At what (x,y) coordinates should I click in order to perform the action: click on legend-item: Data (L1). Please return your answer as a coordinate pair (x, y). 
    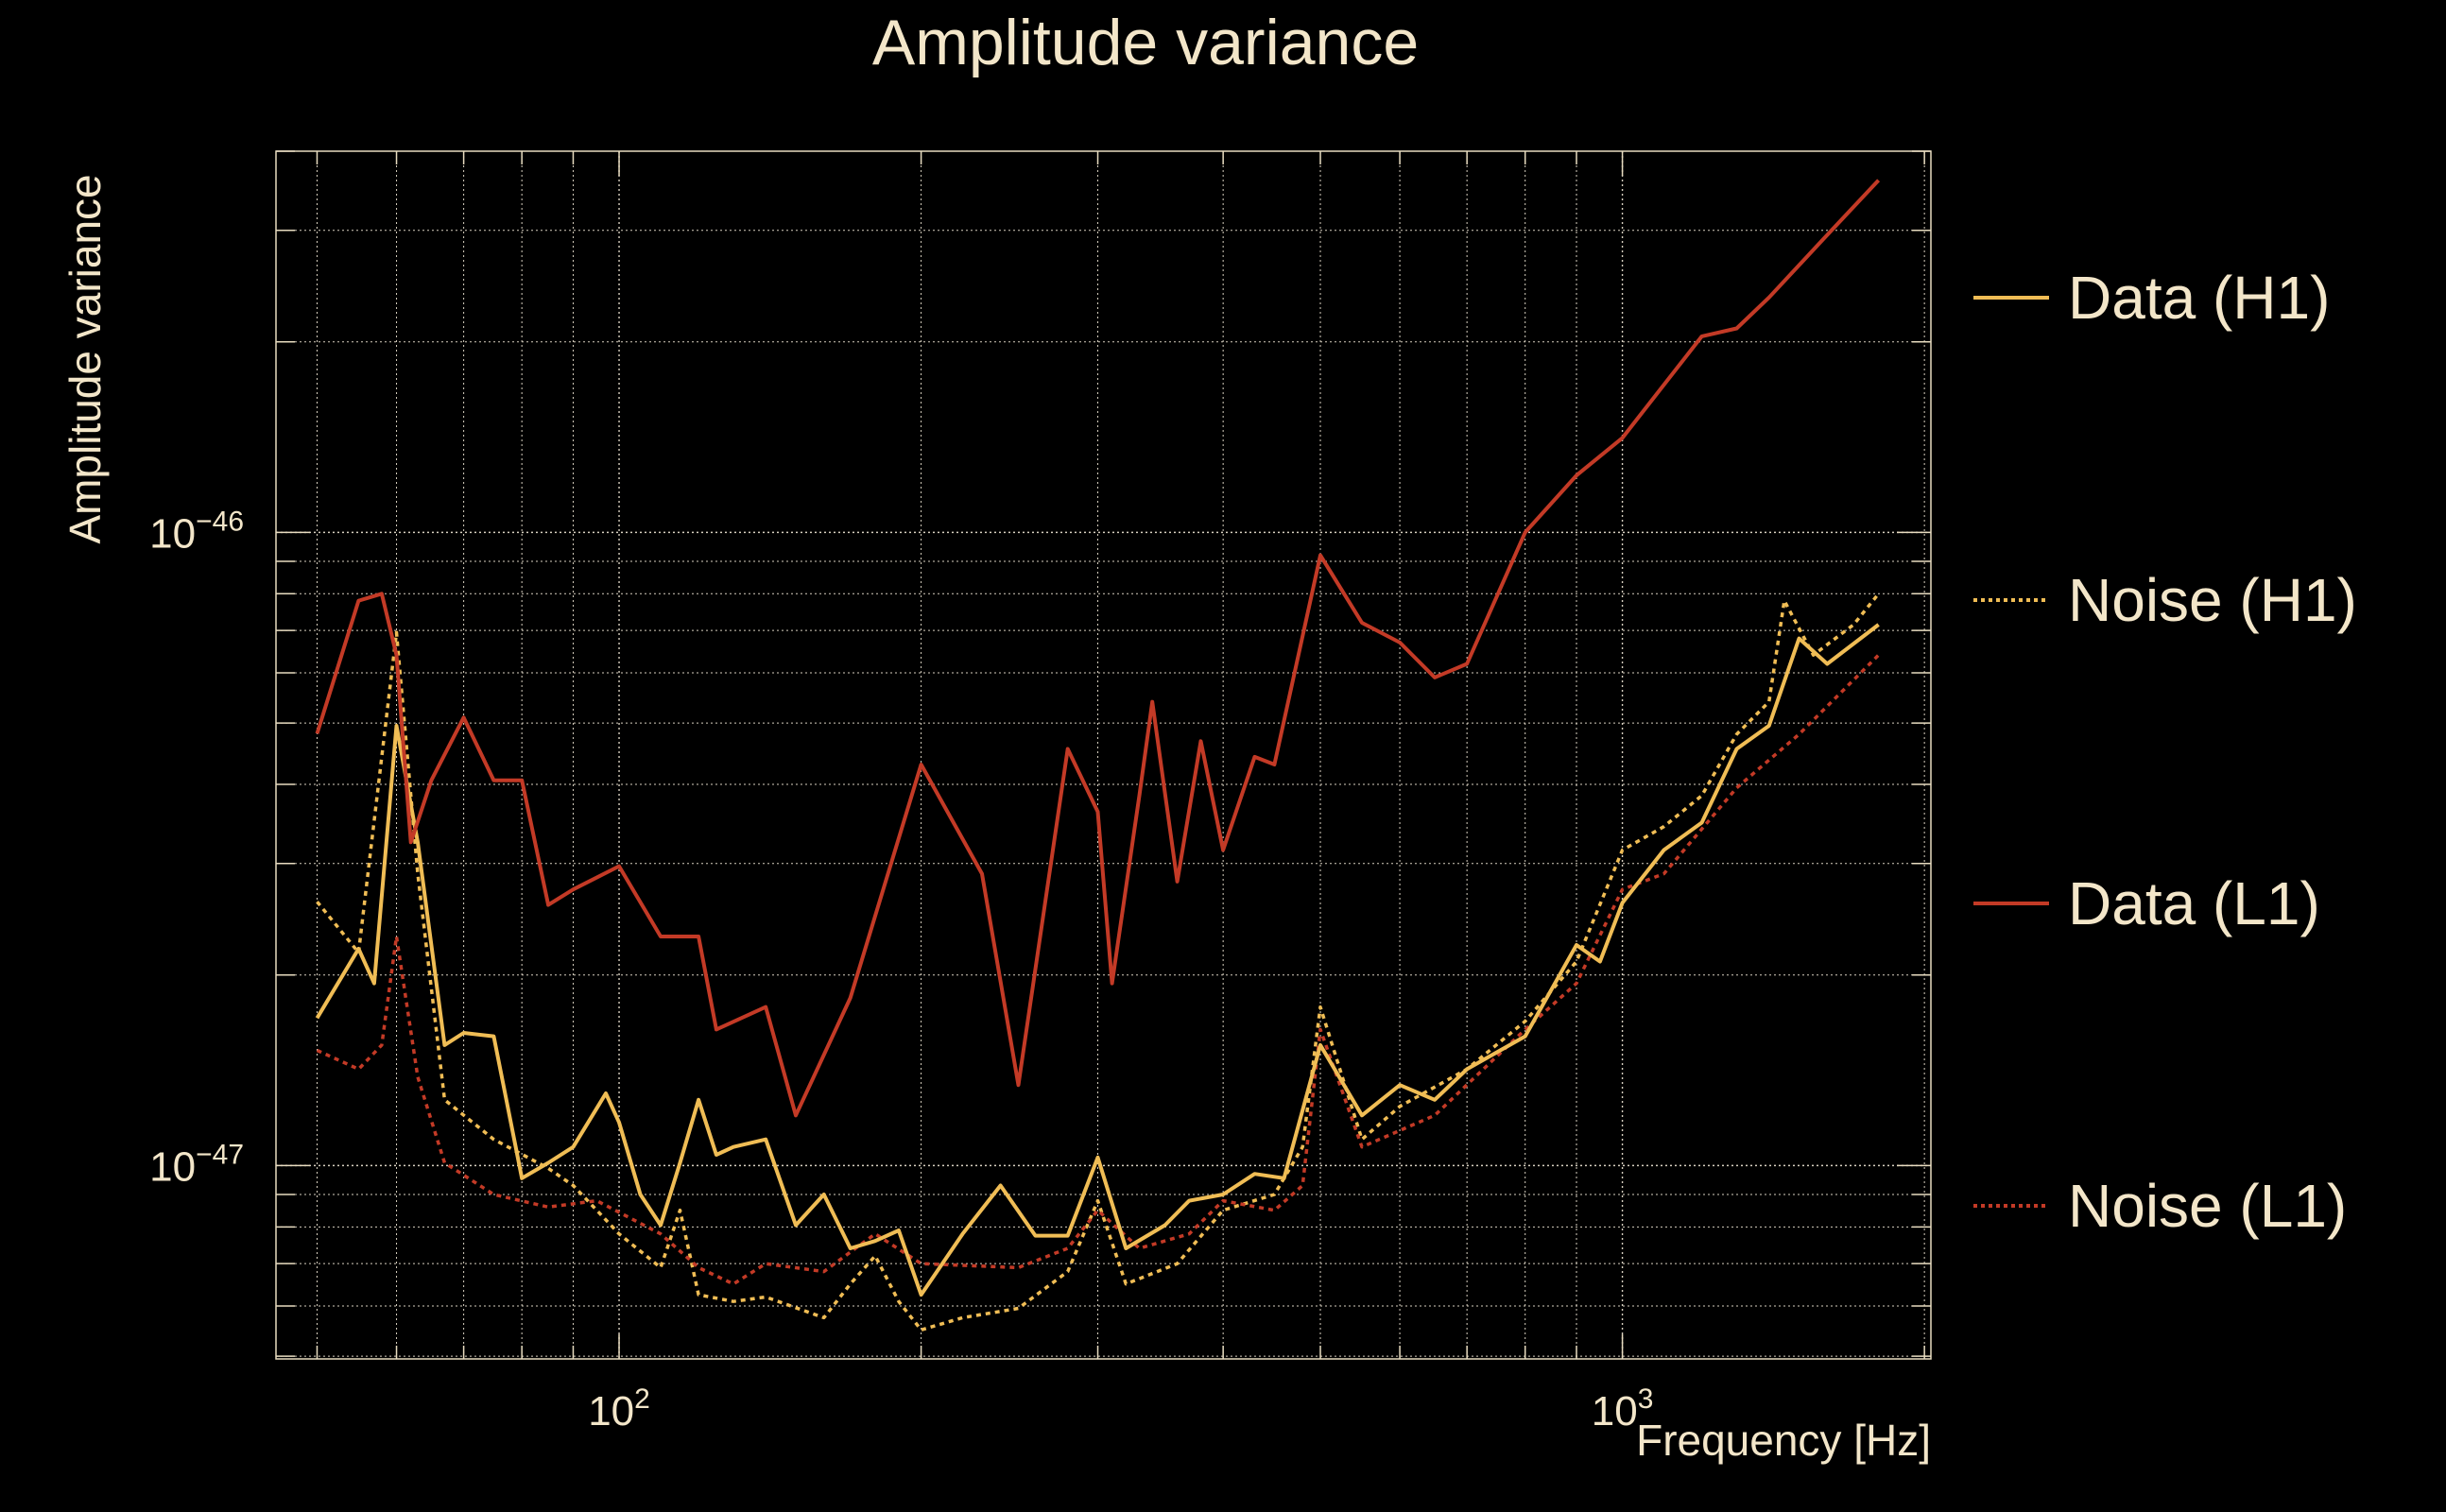
    Looking at the image, I should click on (2146, 903).